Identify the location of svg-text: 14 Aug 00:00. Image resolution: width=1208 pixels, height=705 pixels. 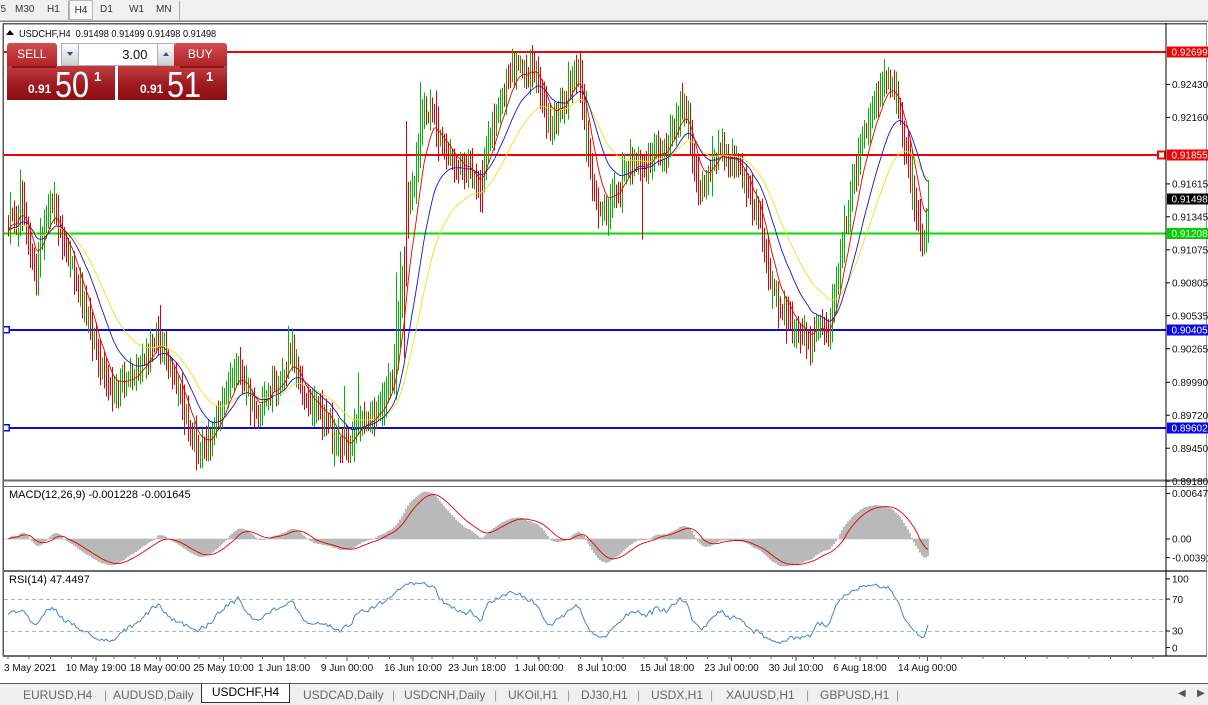
(927, 668).